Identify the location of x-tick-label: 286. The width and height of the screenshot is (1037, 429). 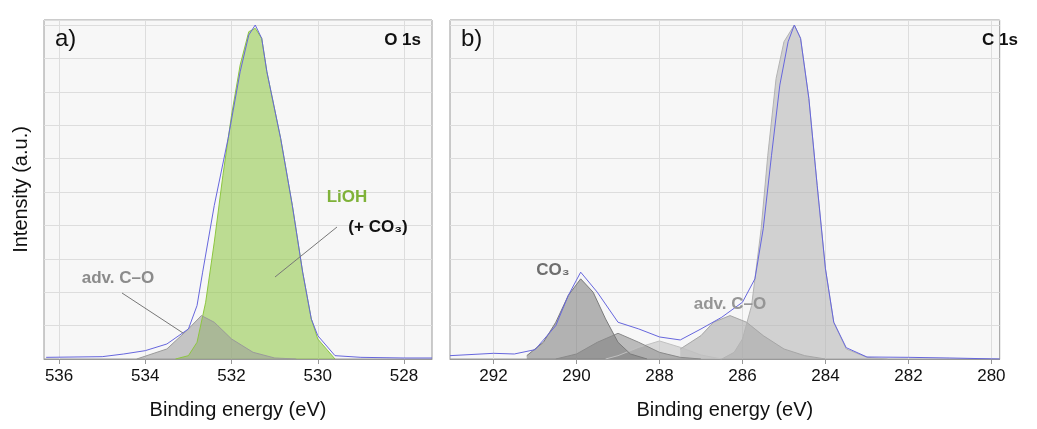
(742, 375).